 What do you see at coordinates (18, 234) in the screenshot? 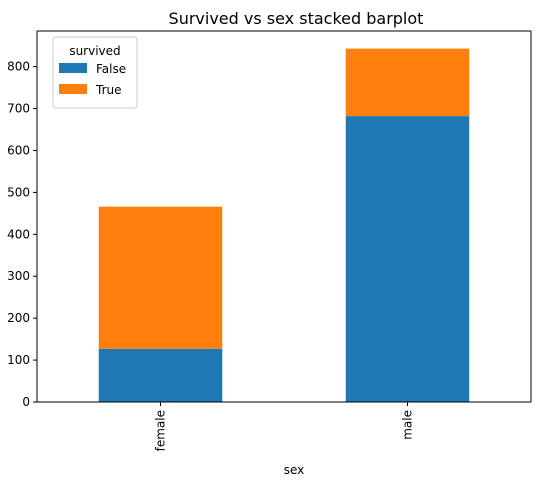
I see `y-tick-label: 400` at bounding box center [18, 234].